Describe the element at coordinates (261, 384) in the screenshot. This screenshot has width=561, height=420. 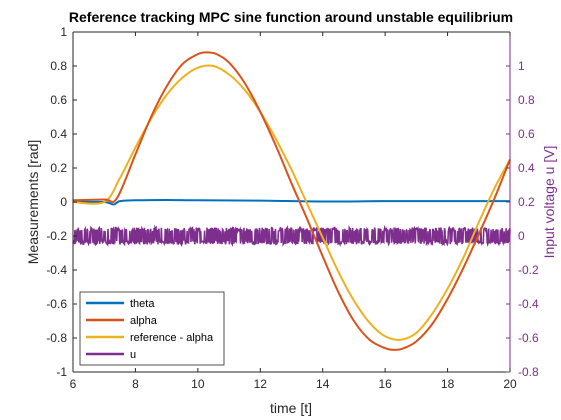
I see `x-tick-label: 12` at that location.